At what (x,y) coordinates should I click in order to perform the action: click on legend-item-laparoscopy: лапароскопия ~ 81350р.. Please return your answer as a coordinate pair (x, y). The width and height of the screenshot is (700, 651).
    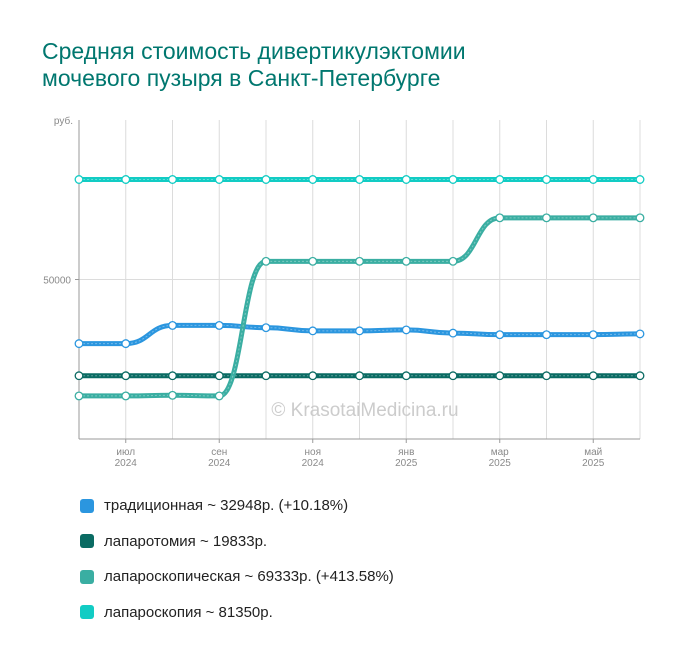
    Looking at the image, I should click on (237, 613).